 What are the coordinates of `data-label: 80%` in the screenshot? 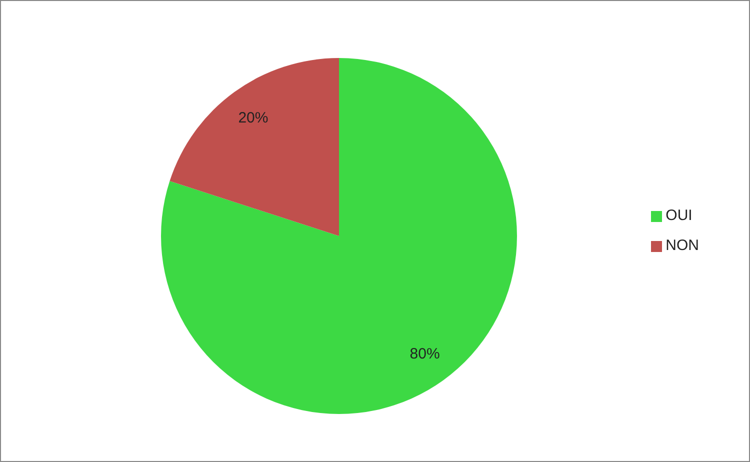 It's located at (425, 354).